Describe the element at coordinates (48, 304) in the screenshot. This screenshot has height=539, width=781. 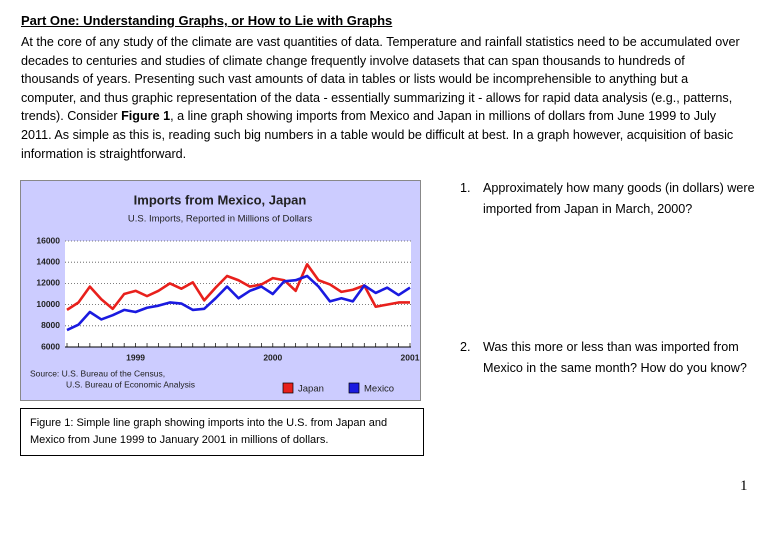
I see `y-tick-label: 10000` at that location.